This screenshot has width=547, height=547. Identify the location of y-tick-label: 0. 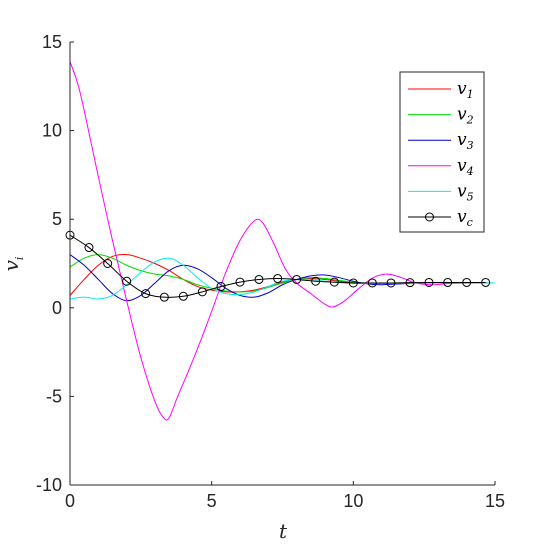
(57, 308).